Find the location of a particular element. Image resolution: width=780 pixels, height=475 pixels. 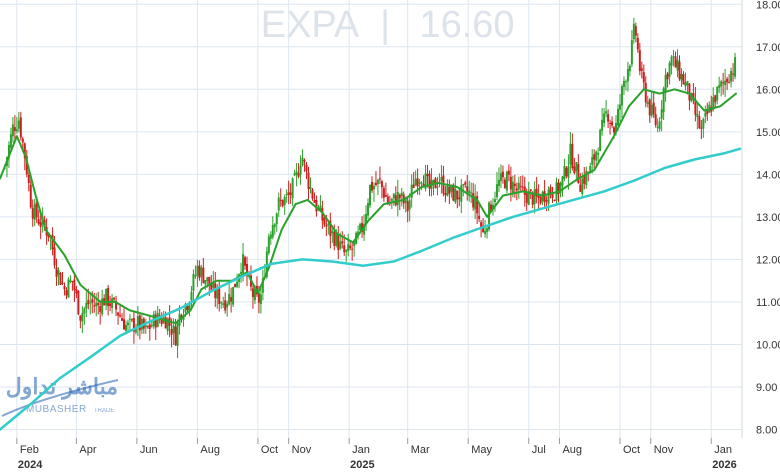

chart-header: EXPA | 16.60 is located at coordinates (388, 25).